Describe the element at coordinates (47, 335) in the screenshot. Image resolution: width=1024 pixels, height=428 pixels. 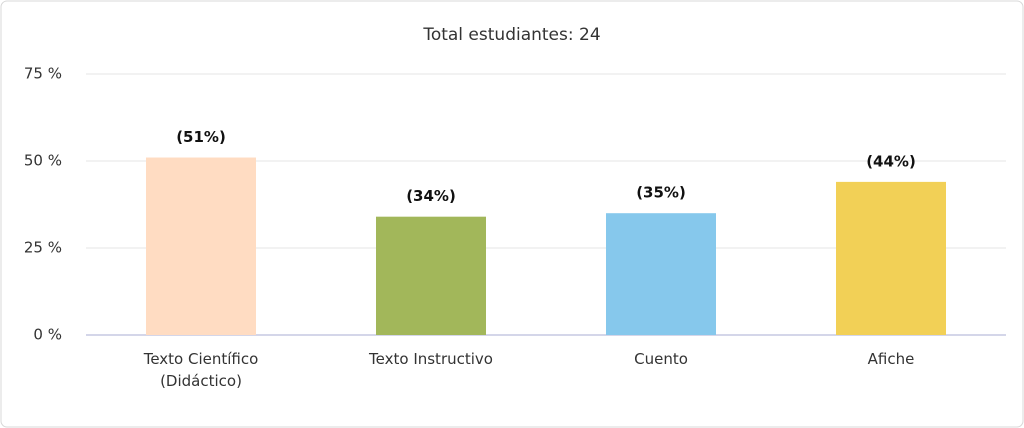
I see `y-tick-label: 0 %` at that location.